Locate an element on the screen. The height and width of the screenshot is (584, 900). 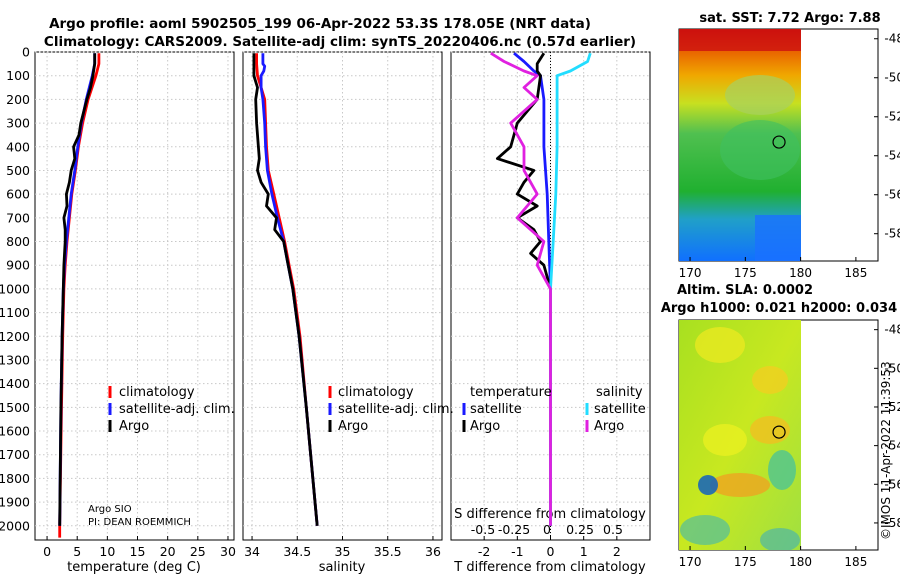
salinity-series is located at coordinates (285, 289).